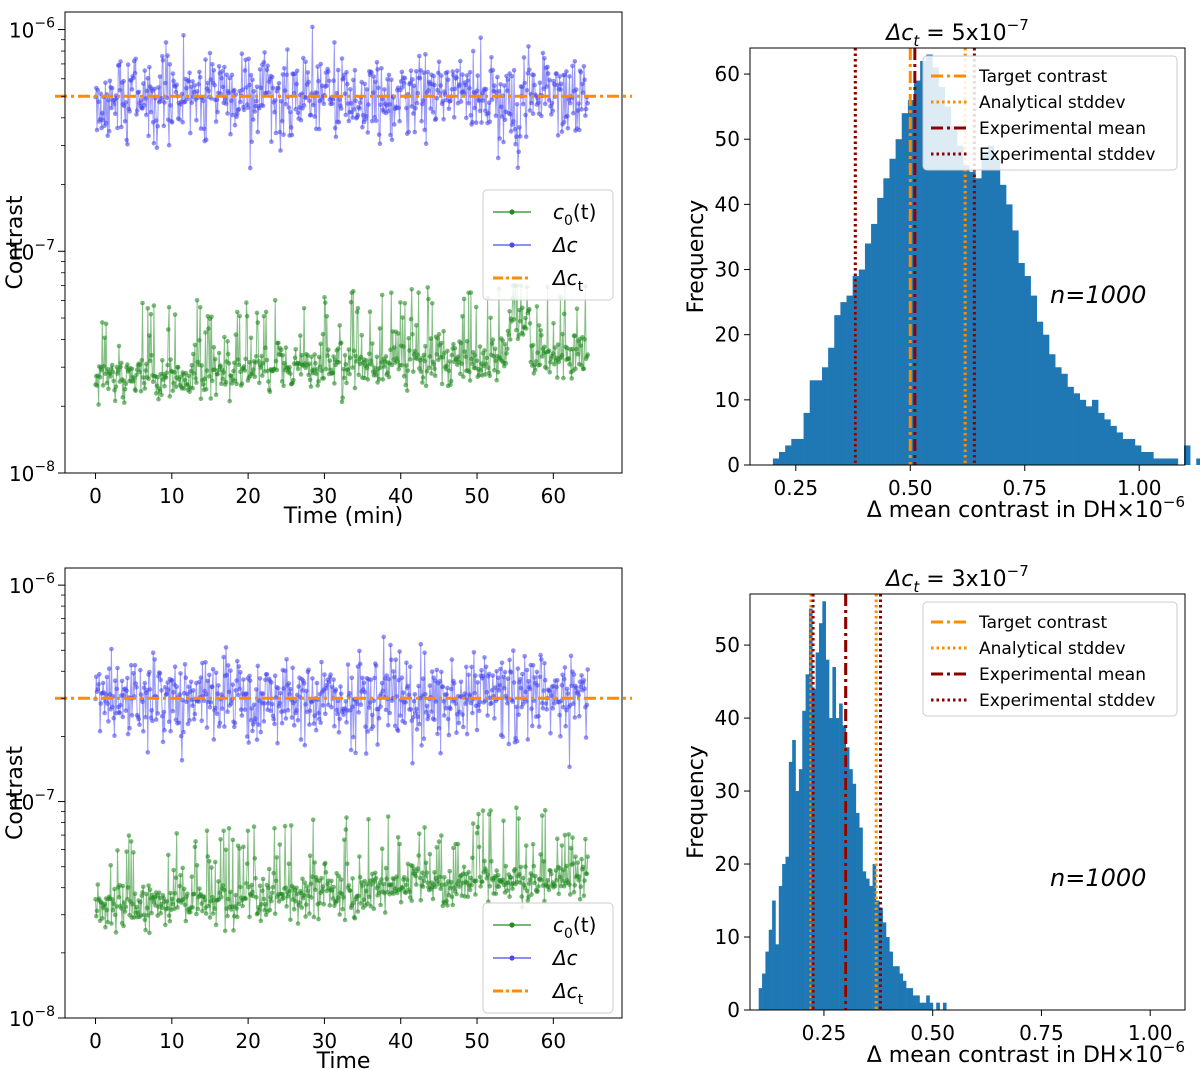 This screenshot has height=1070, width=1200. Describe the element at coordinates (733, 465) in the screenshot. I see `y-tick-label: 0` at that location.